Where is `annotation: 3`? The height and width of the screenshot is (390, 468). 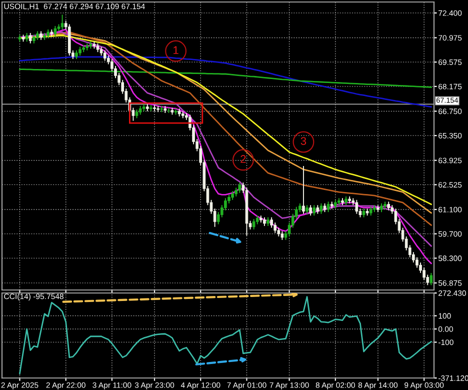 annotation: 3 is located at coordinates (303, 141).